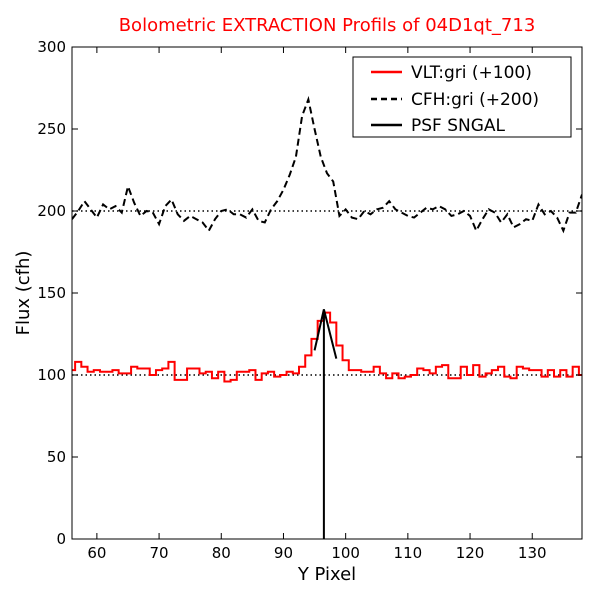 Image resolution: width=600 pixels, height=600 pixels. Describe the element at coordinates (458, 126) in the screenshot. I see `legend-label-psf: PSF SNGAL` at that location.